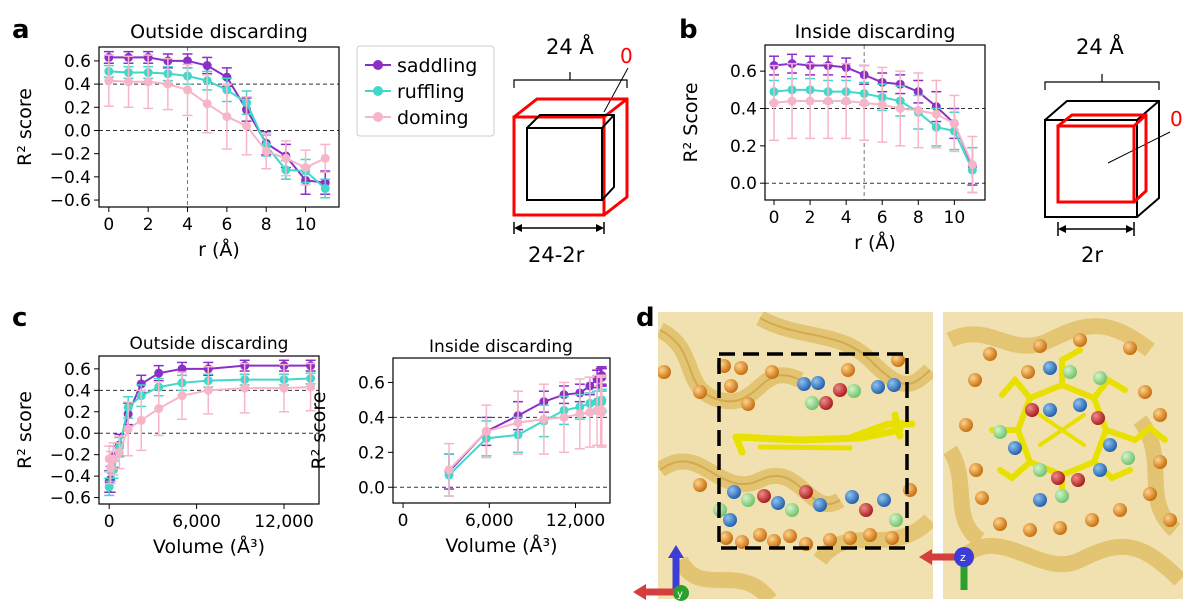 Image resolution: width=1193 pixels, height=605 pixels. What do you see at coordinates (1102, 82) in the screenshot?
I see `schematic-b-top-brace` at bounding box center [1102, 82].